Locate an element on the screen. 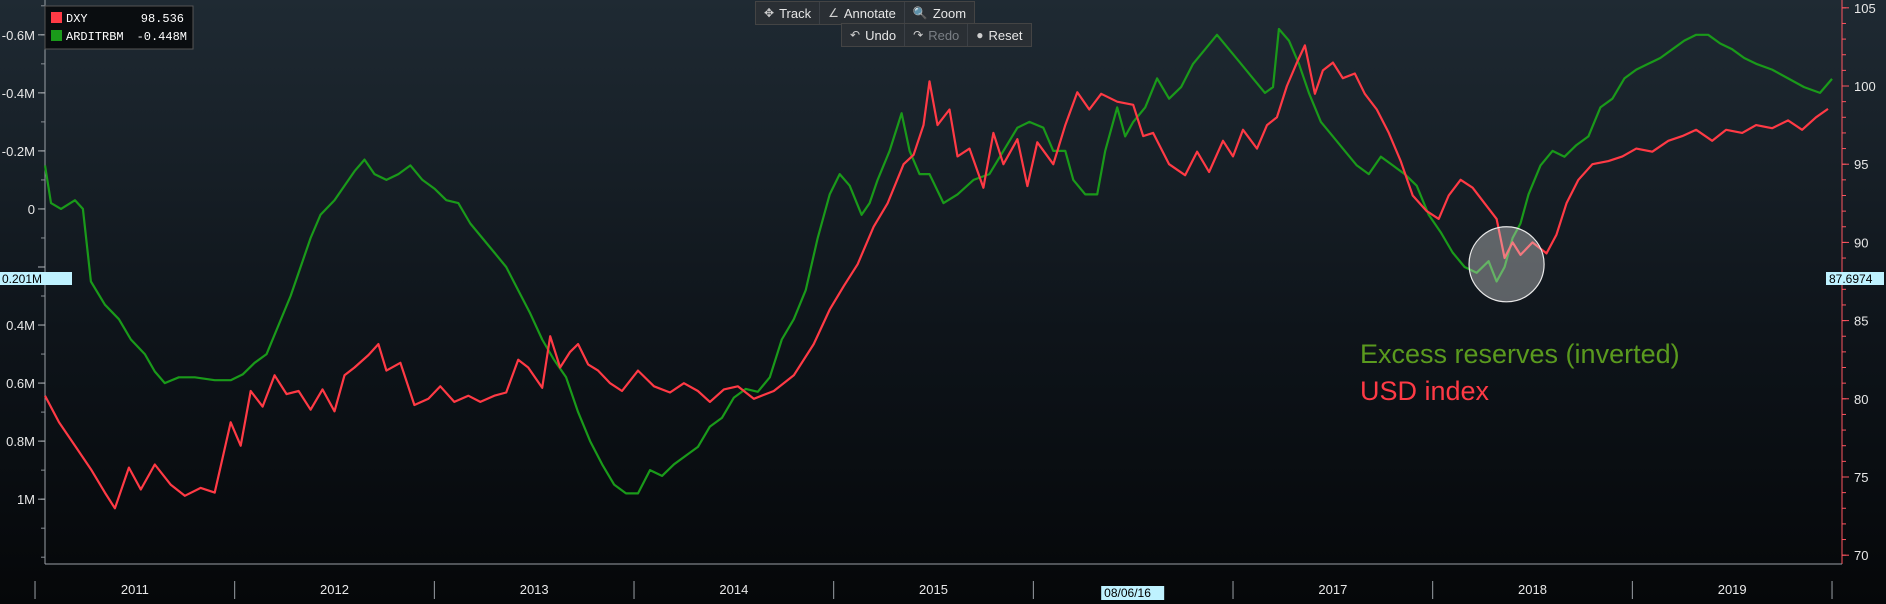 This screenshot has width=1886, height=604. left-tick-label: -0.4M is located at coordinates (18, 93).